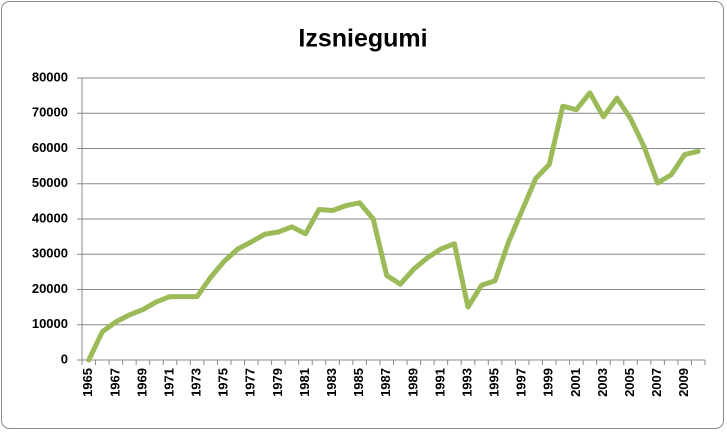 Image resolution: width=727 pixels, height=432 pixels. What do you see at coordinates (277, 382) in the screenshot?
I see `x-tick-label: 1979` at bounding box center [277, 382].